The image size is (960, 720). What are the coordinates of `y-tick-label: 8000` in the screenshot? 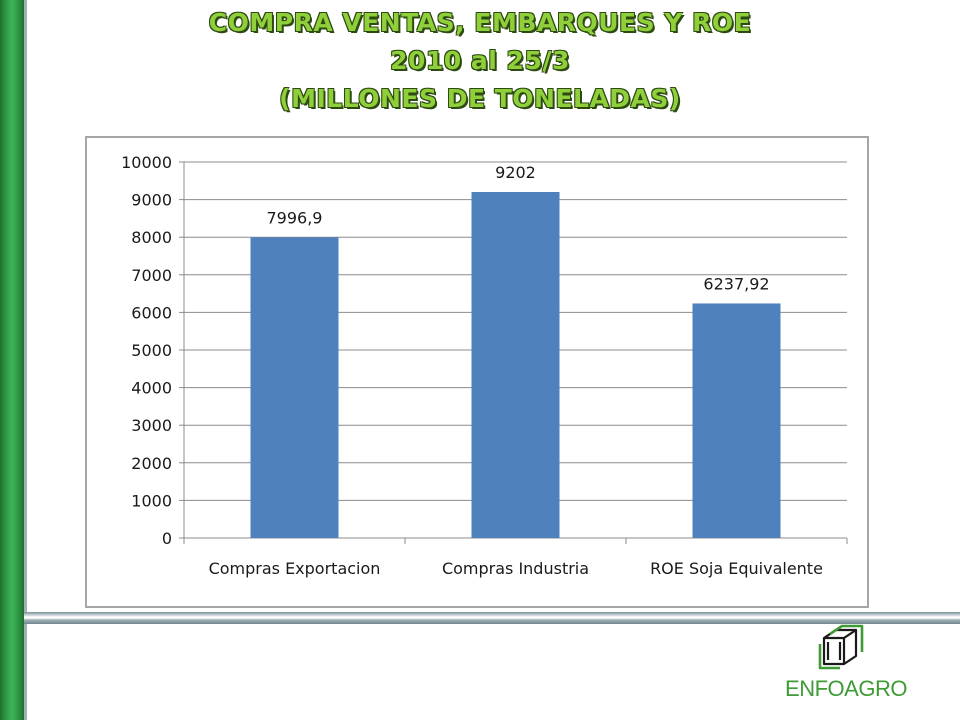 It's located at (151, 237).